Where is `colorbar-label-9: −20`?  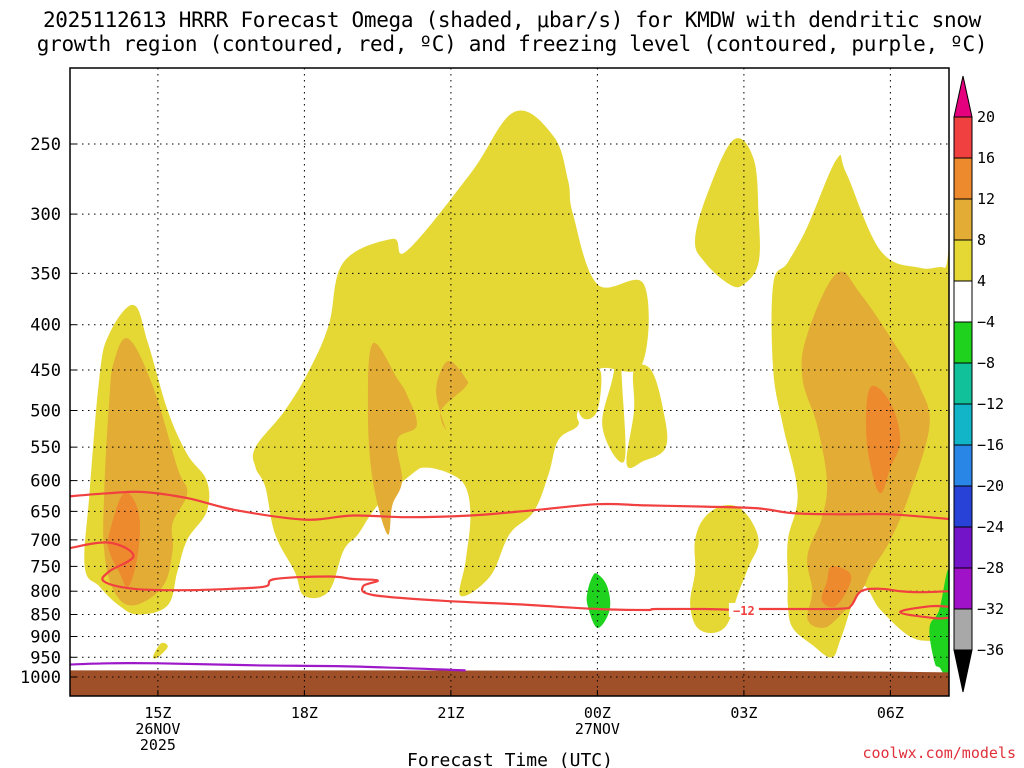
colorbar-label-9: −20 is located at coordinates (990, 486).